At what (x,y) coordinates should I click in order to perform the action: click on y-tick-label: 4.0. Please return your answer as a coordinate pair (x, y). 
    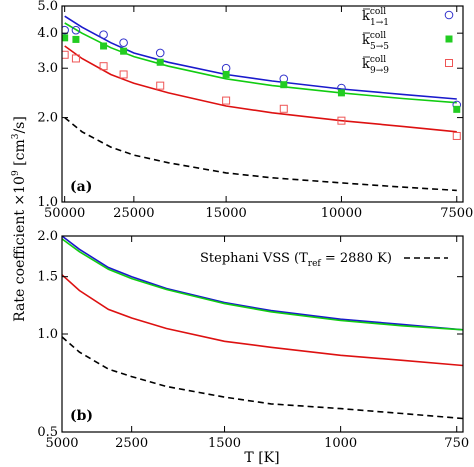
    Looking at the image, I should click on (47, 33).